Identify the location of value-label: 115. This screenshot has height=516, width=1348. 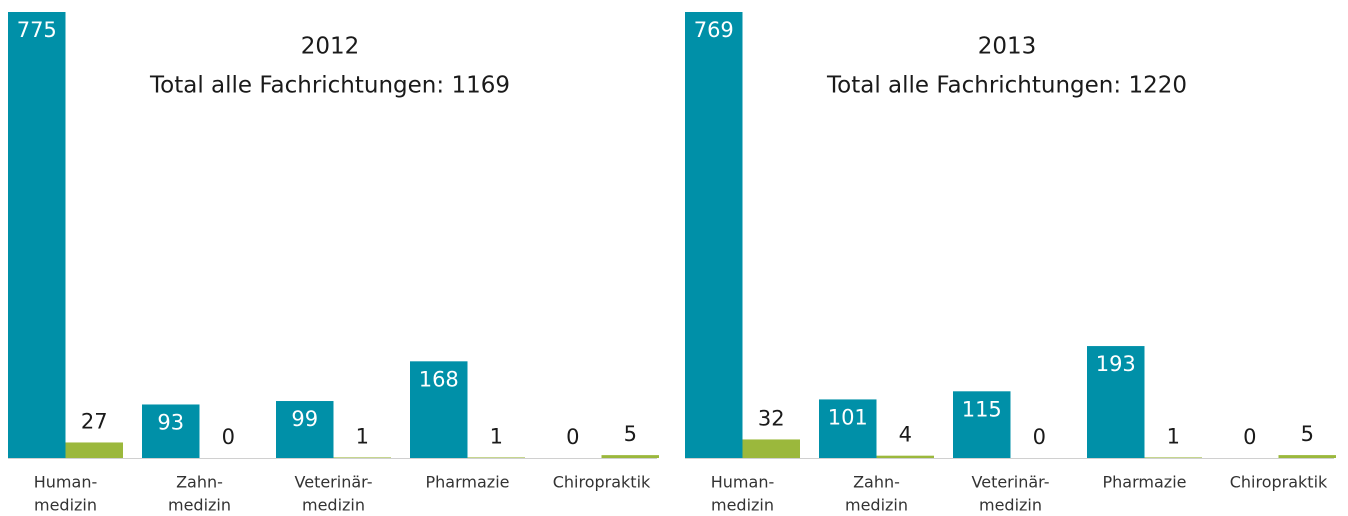
(982, 409).